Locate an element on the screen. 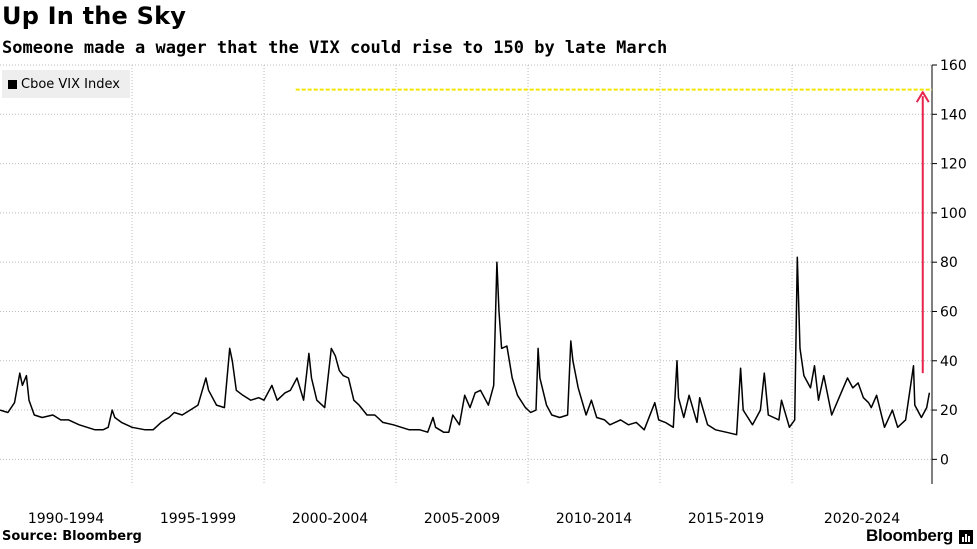  y-tick-label: 120 is located at coordinates (953, 165).